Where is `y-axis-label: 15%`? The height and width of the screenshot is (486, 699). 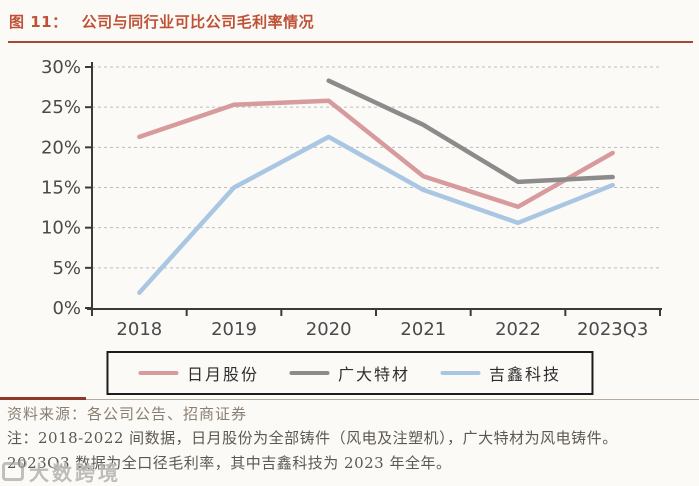
y-axis-label: 15% is located at coordinates (61, 188).